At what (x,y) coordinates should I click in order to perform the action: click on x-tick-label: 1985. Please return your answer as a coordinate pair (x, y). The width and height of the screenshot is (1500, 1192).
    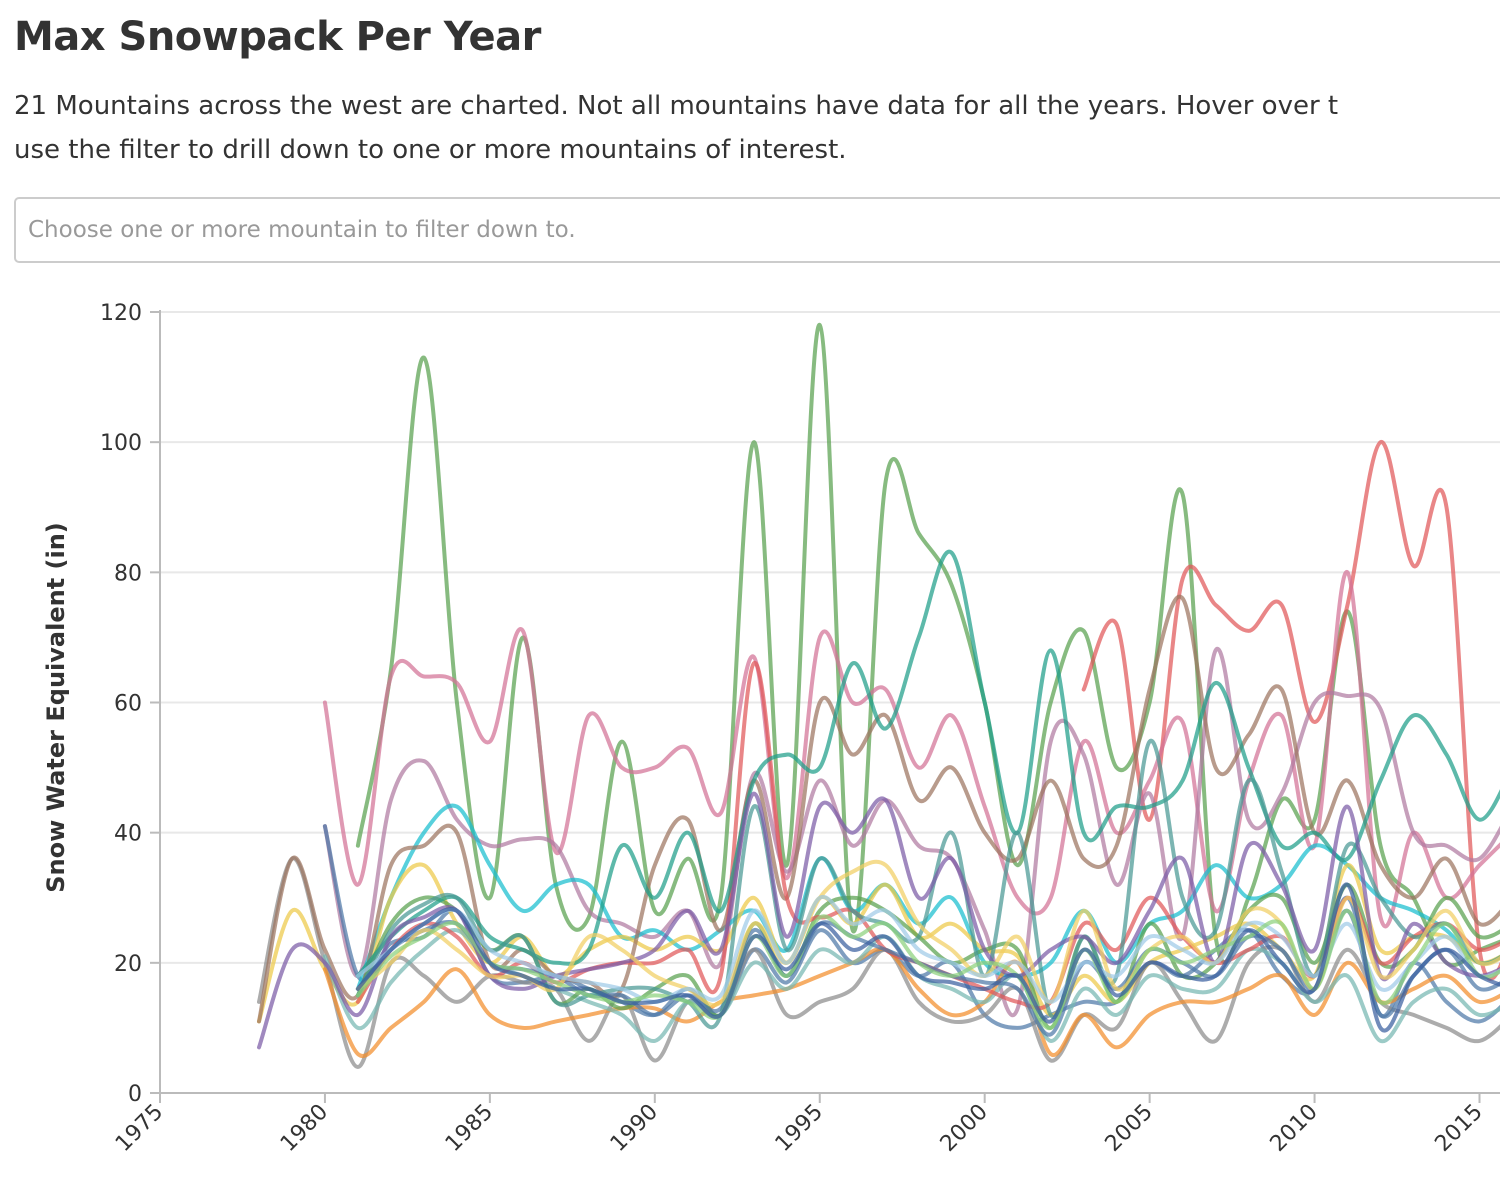
    Looking at the image, I should click on (469, 1128).